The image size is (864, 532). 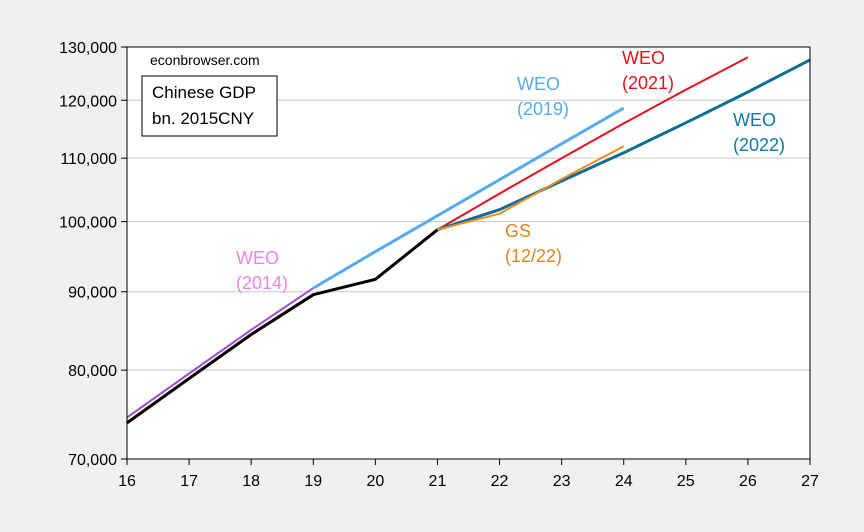 What do you see at coordinates (643, 58) in the screenshot?
I see `annotation-weo2021: WEO` at bounding box center [643, 58].